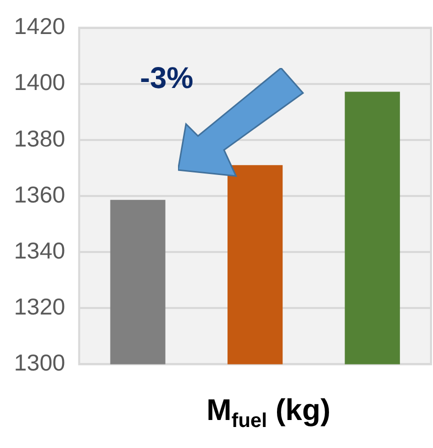 This screenshot has width=433, height=448. I want to click on y-tick-label: 1360, so click(40, 194).